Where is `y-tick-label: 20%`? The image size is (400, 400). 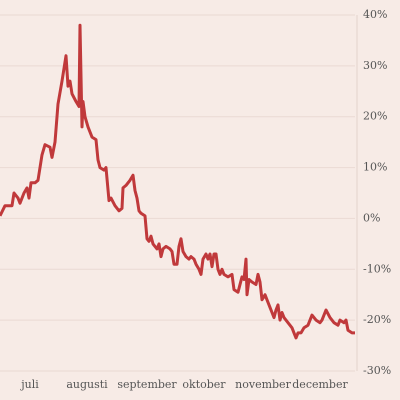 y-tick-label: 20% is located at coordinates (375, 116).